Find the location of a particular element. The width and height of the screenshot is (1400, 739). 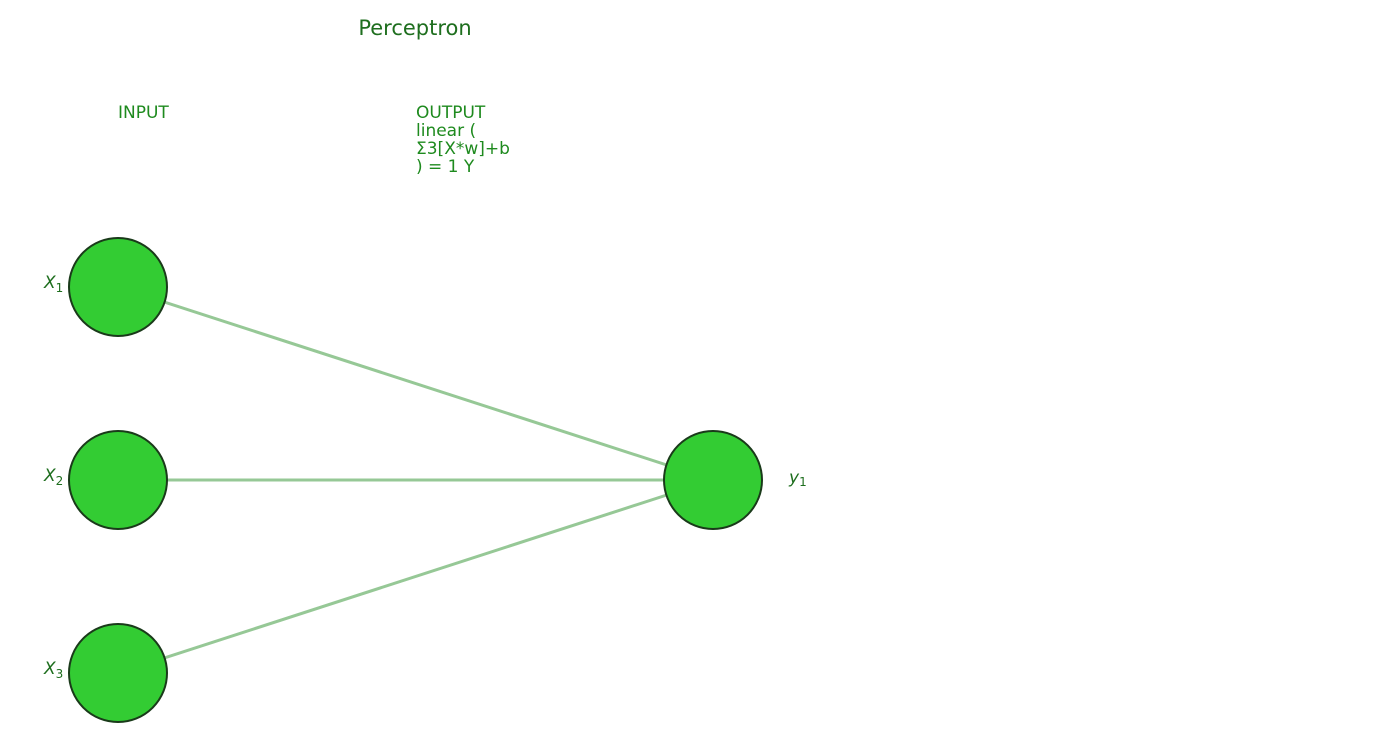

output-layer-line-2: linear ( is located at coordinates (446, 131).